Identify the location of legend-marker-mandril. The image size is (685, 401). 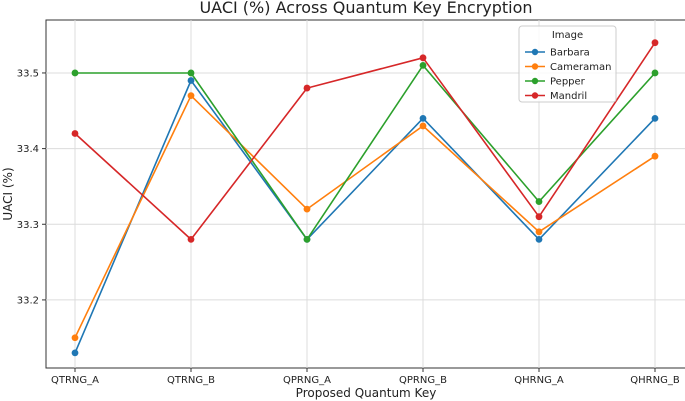
(535, 95).